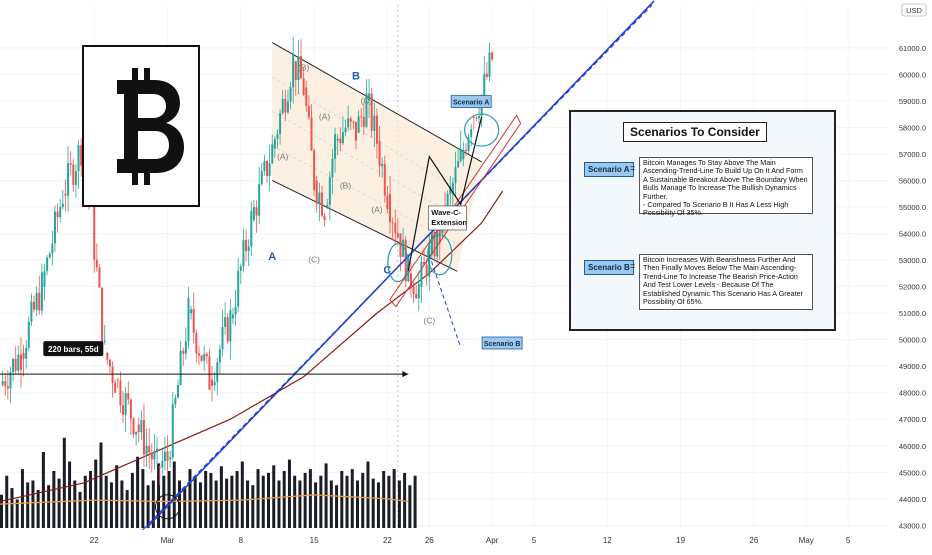  I want to click on range-badge, so click(73, 349).